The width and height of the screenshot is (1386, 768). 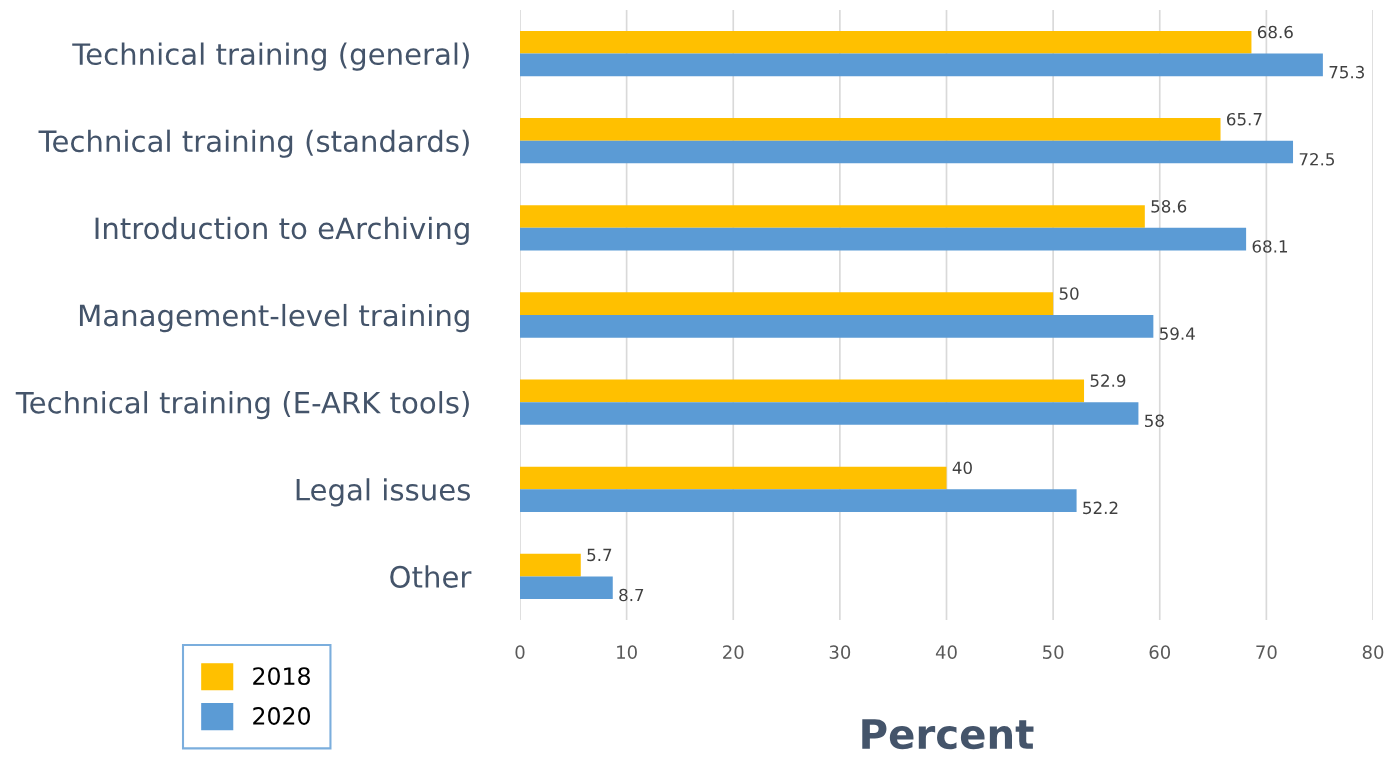 I want to click on x-tick-label: 60, so click(x=1160, y=652).